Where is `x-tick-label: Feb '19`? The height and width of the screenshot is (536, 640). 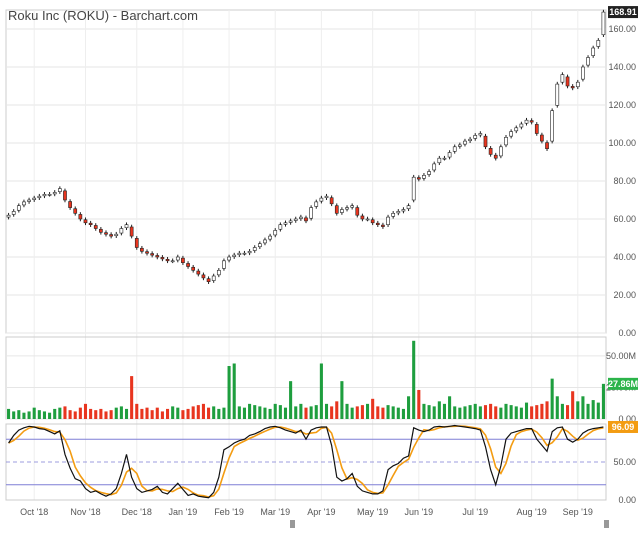
x-tick-label: Feb '19 is located at coordinates (229, 512).